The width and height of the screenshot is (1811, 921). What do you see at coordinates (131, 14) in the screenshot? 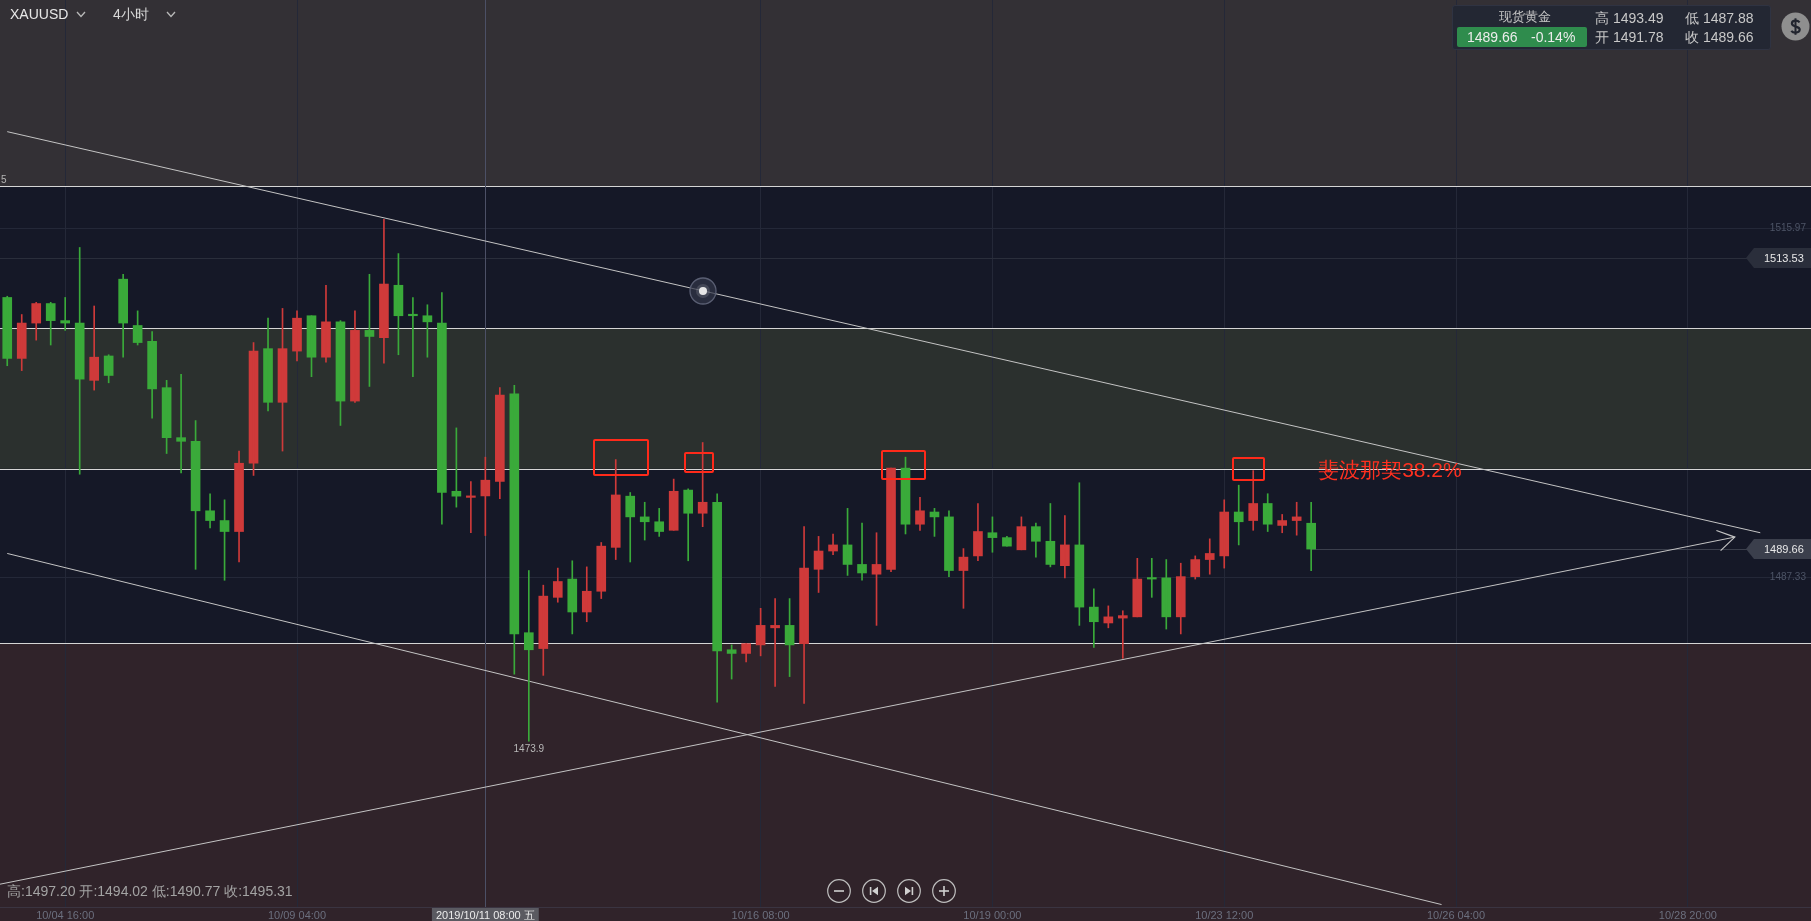
I see `chart-subtitle: 4小时` at bounding box center [131, 14].